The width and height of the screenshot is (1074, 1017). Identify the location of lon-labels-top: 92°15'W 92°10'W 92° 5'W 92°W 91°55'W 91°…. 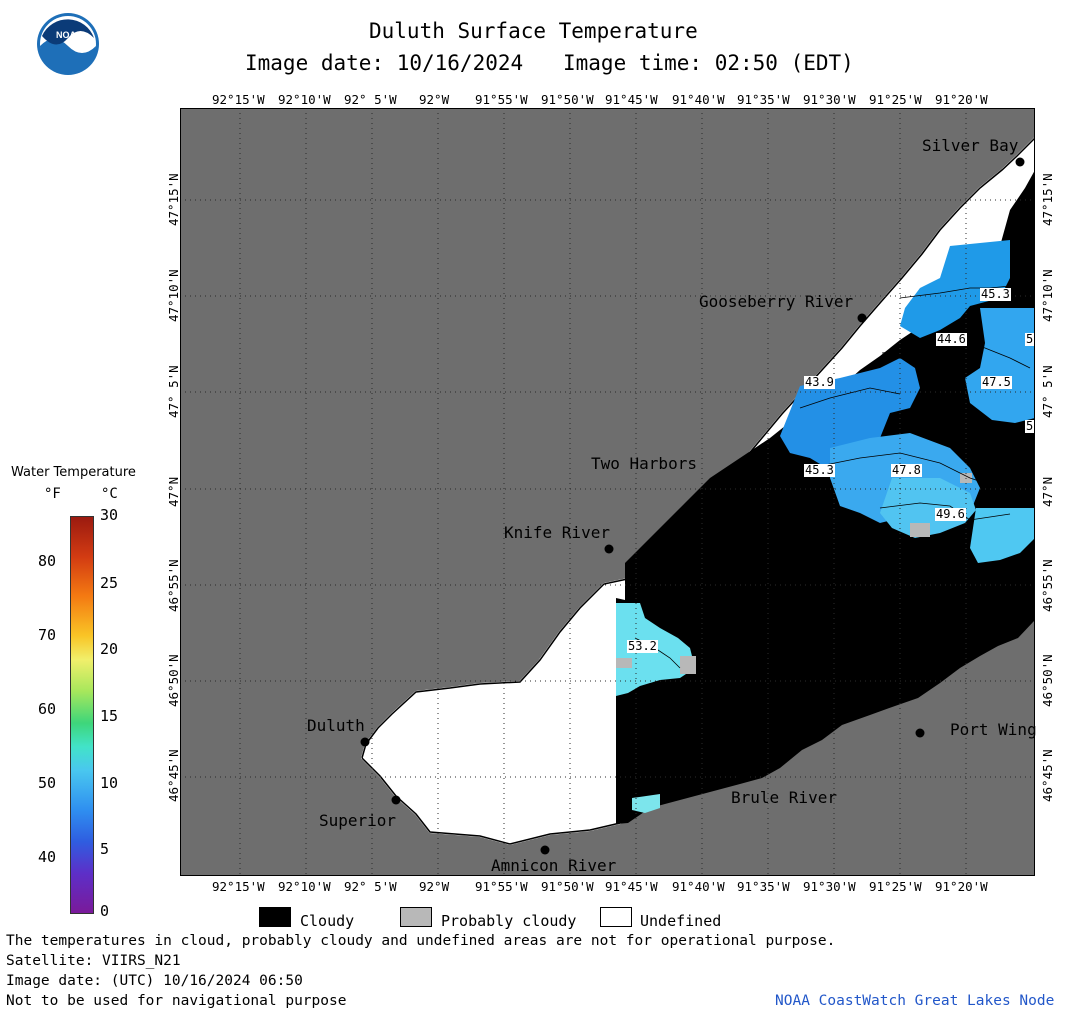
(537, 100).